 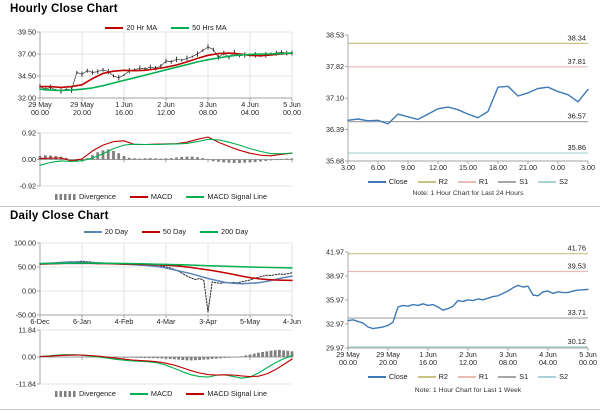 What do you see at coordinates (138, 196) in the screenshot?
I see `macd-swatch-icon` at bounding box center [138, 196].